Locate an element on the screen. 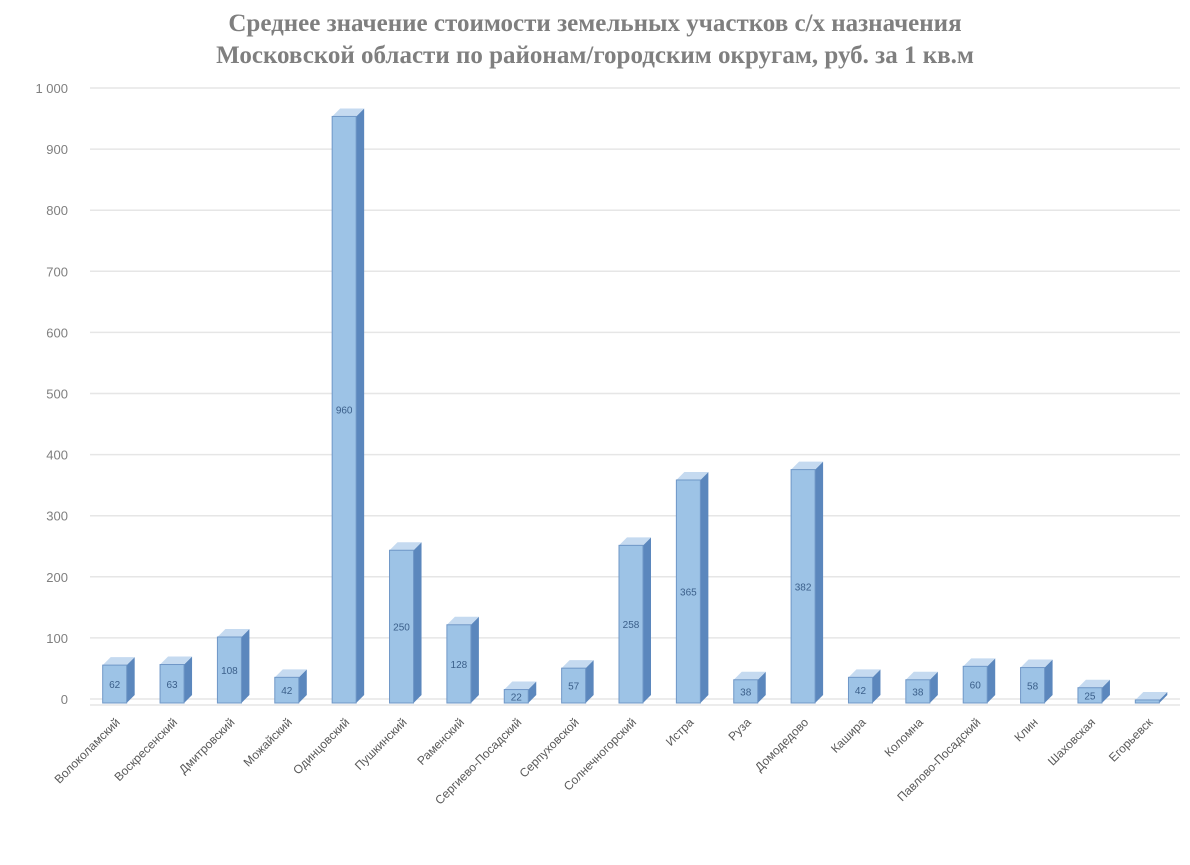 This screenshot has height=865, width=1190. data-label: 57 is located at coordinates (574, 687).